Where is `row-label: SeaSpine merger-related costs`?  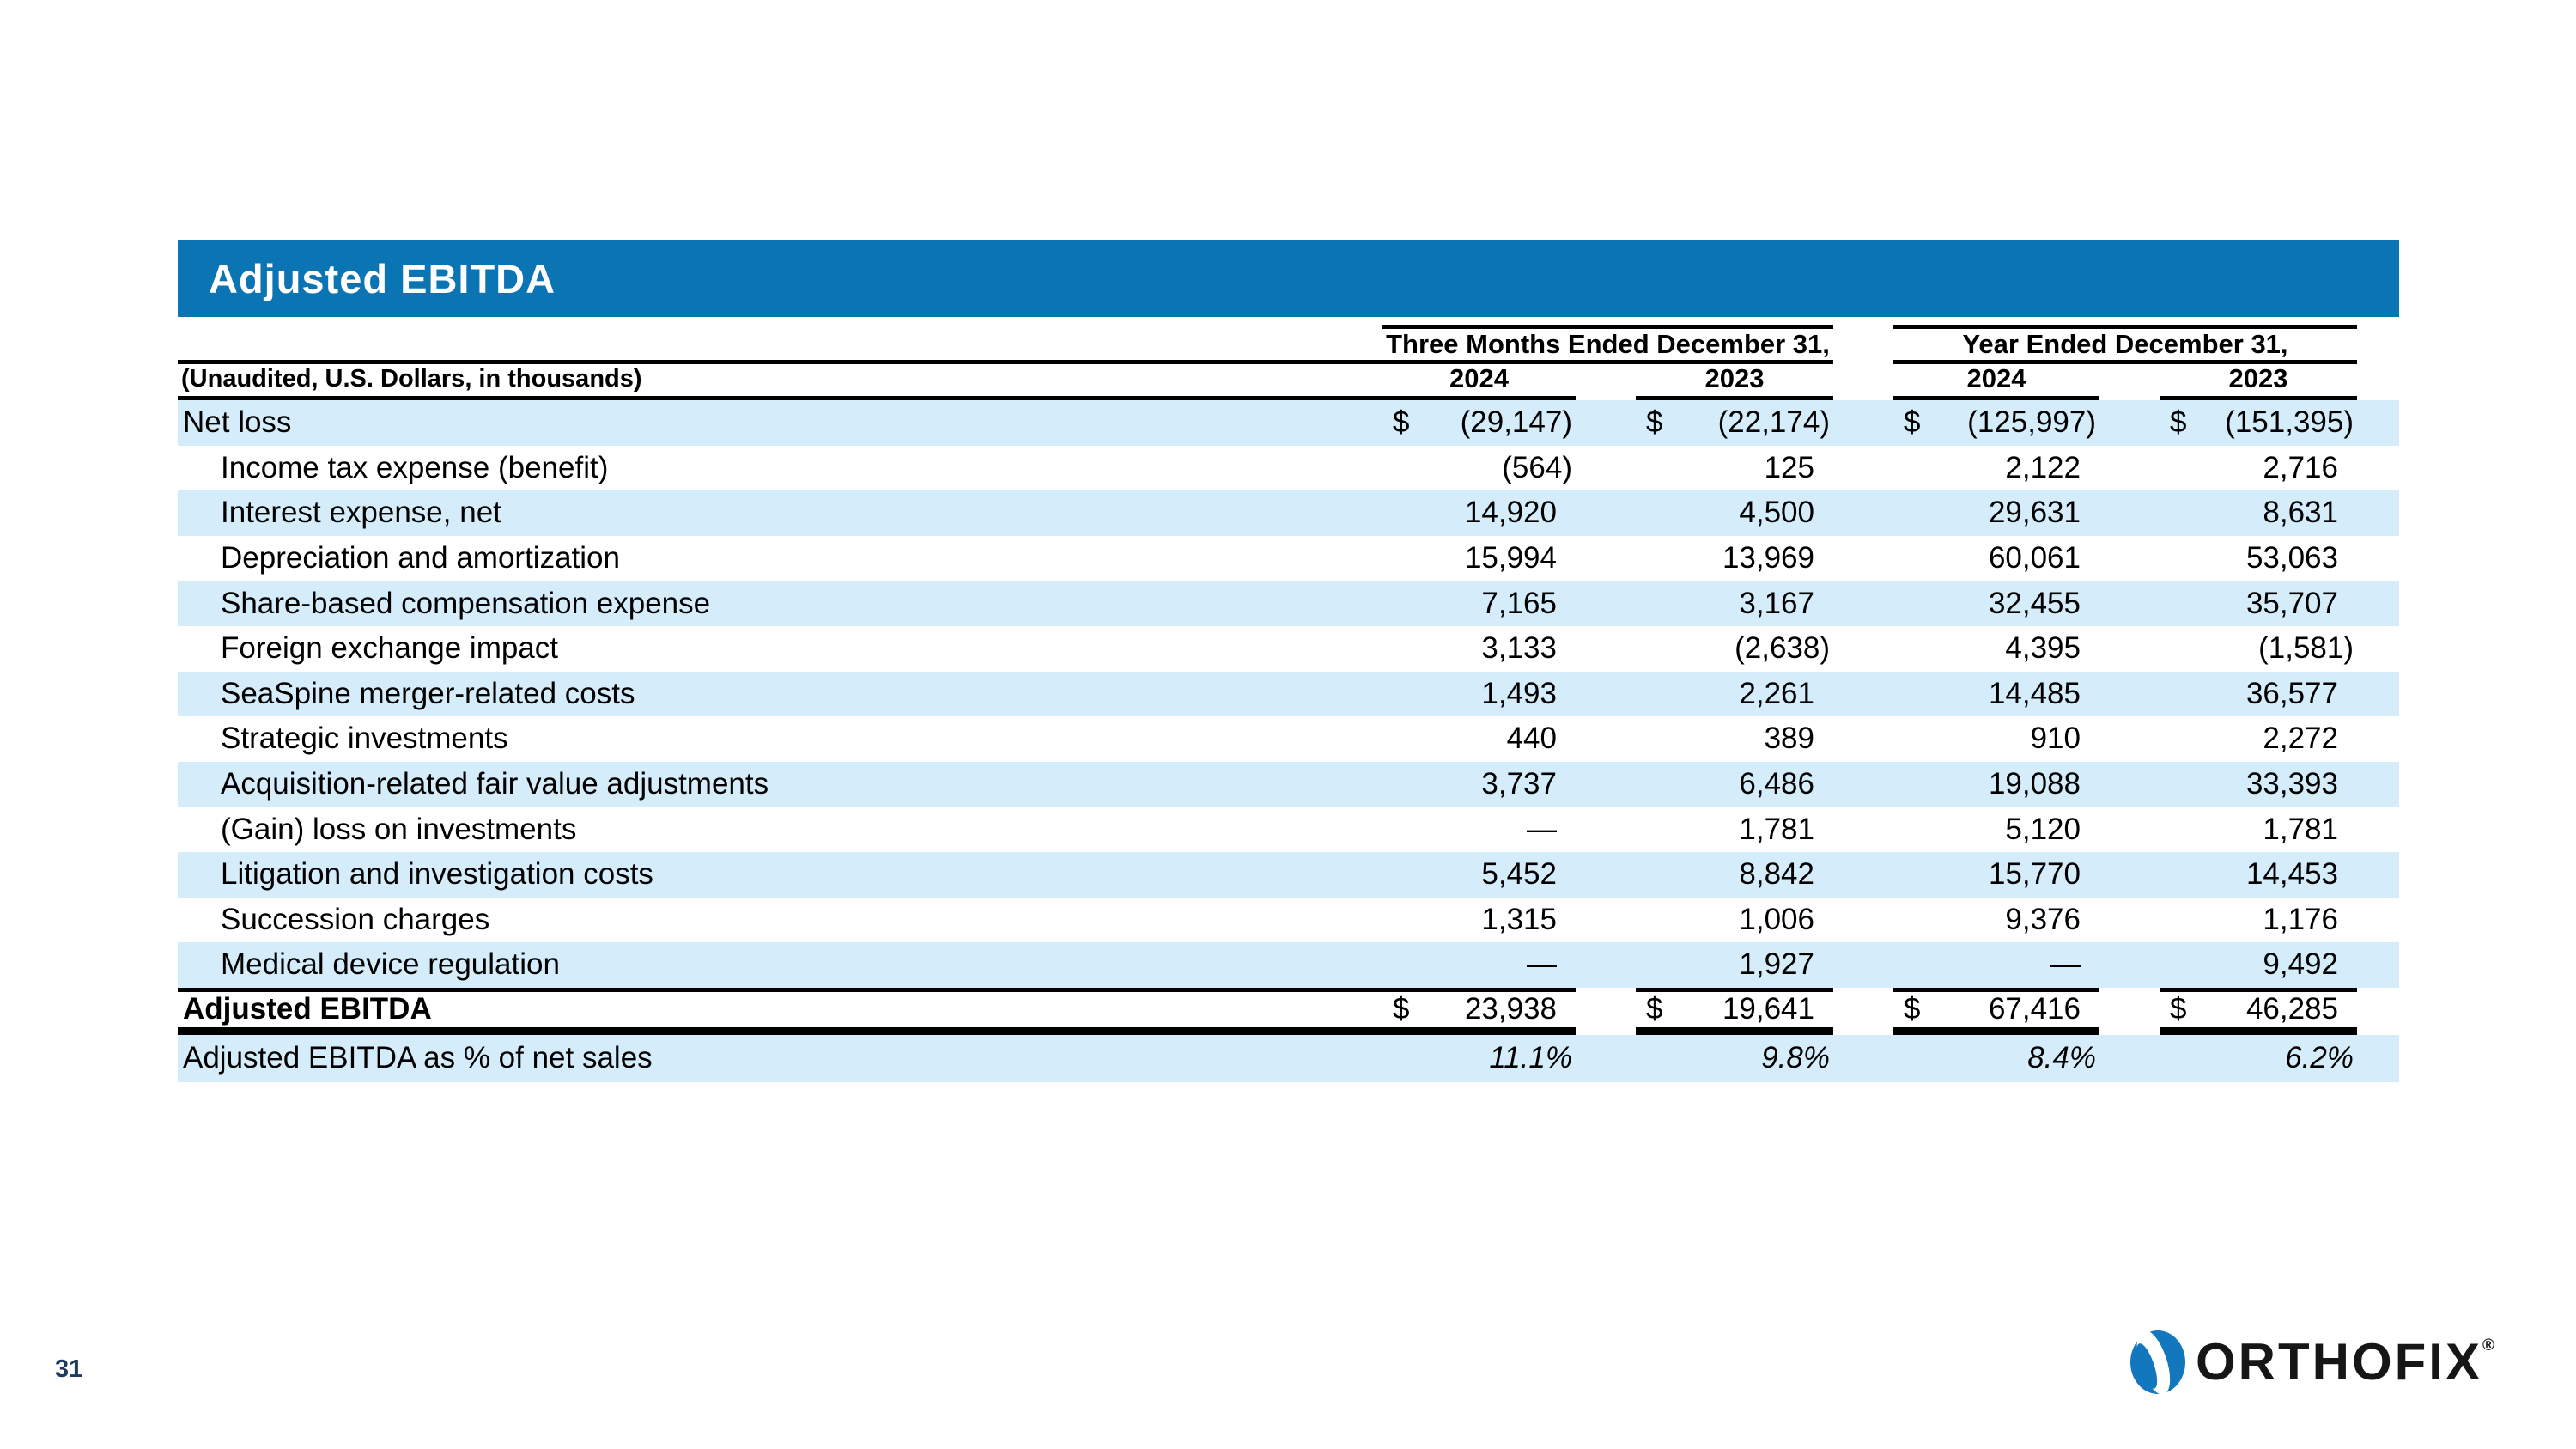
row-label: SeaSpine merger-related costs is located at coordinates (428, 693).